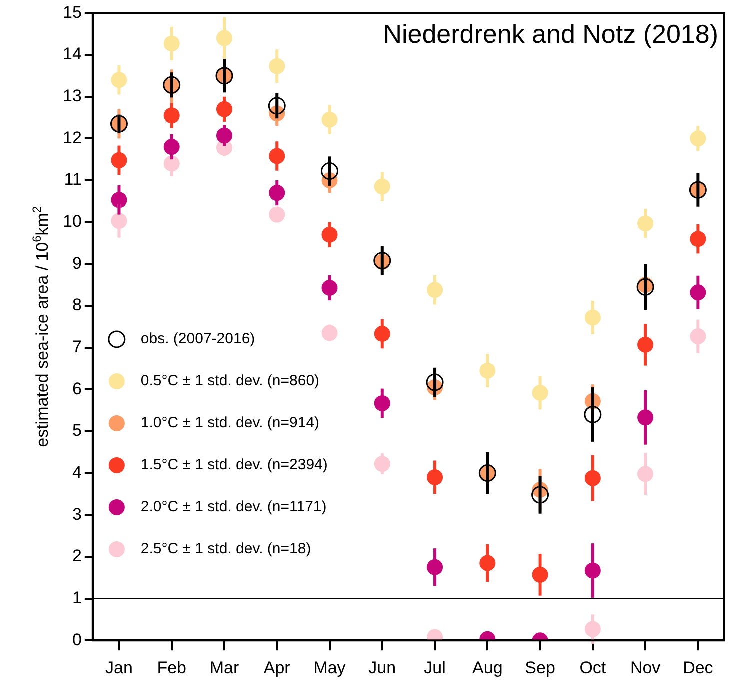 The width and height of the screenshot is (734, 687). What do you see at coordinates (77, 556) in the screenshot?
I see `y-tick-label: 2` at bounding box center [77, 556].